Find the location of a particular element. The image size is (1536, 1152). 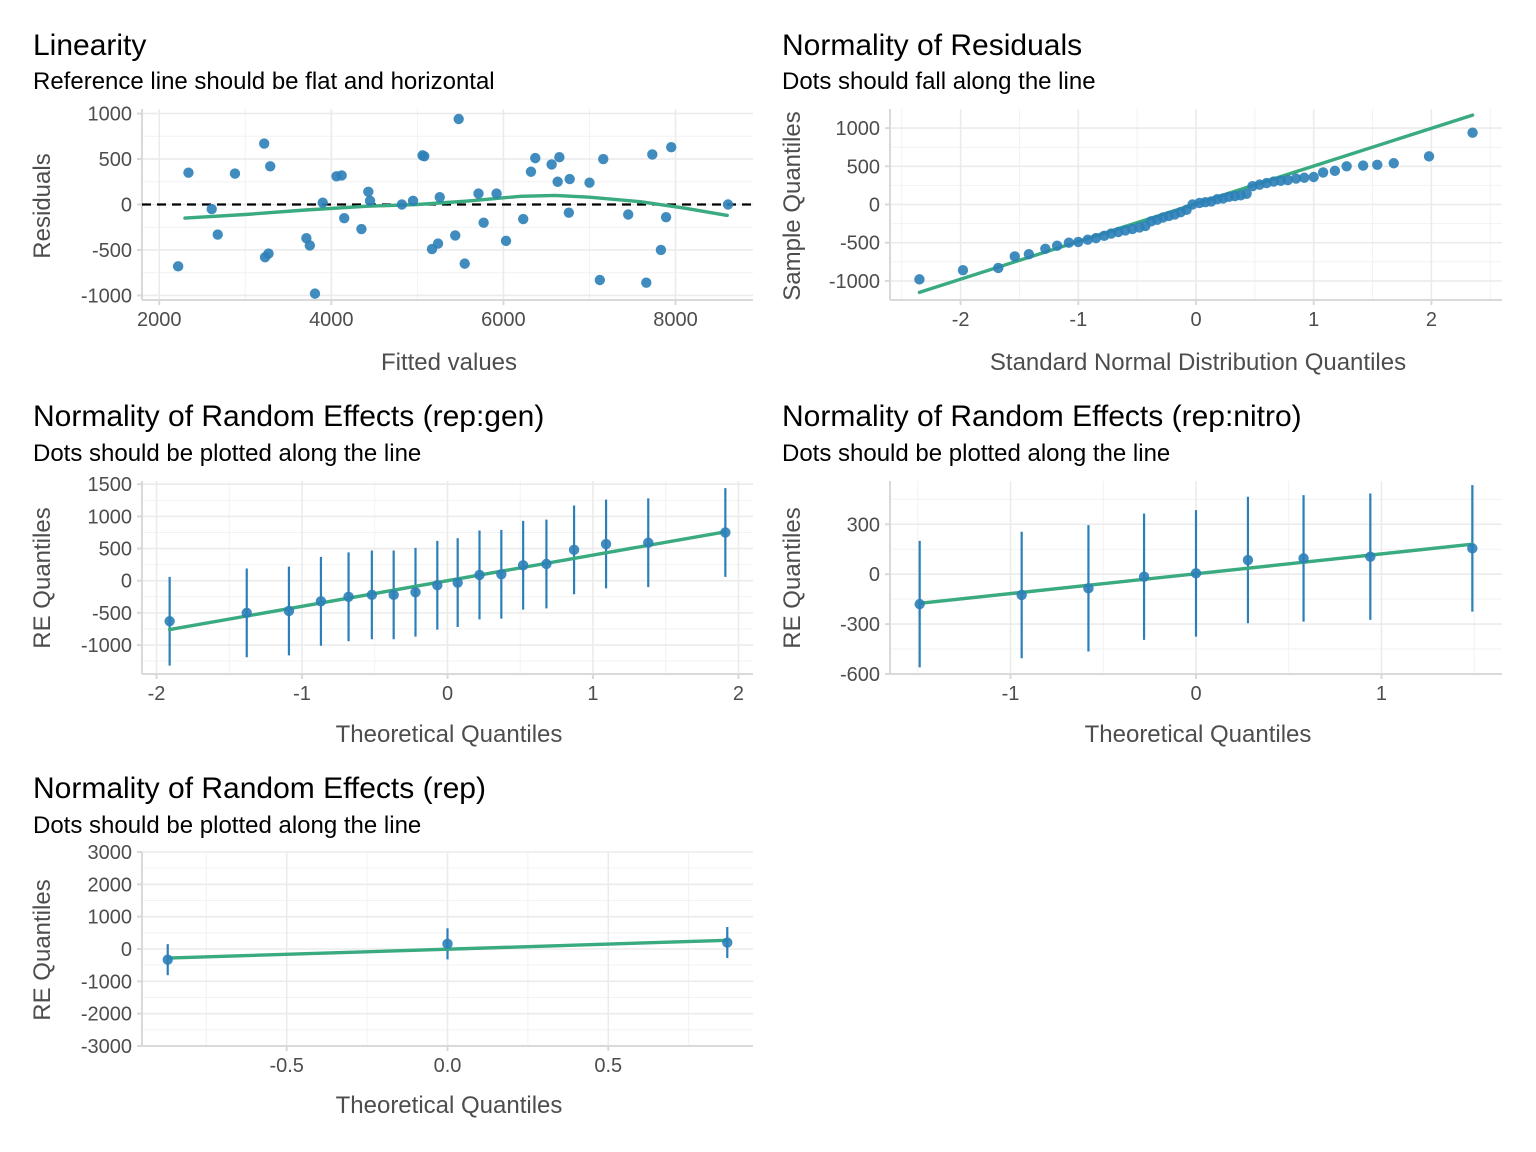

re-rep-gen-x-tick-label: 2 is located at coordinates (738, 694).